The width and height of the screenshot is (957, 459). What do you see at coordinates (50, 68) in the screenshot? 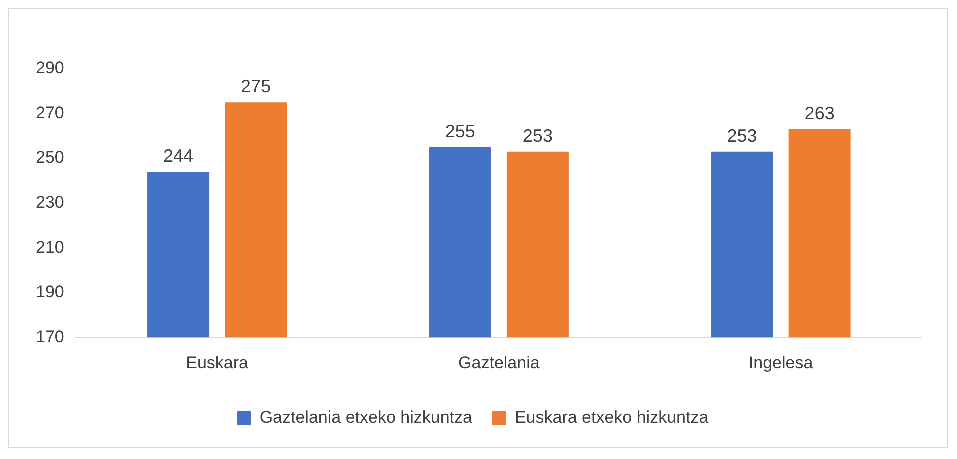
I see `y-tick-label: 290` at bounding box center [50, 68].